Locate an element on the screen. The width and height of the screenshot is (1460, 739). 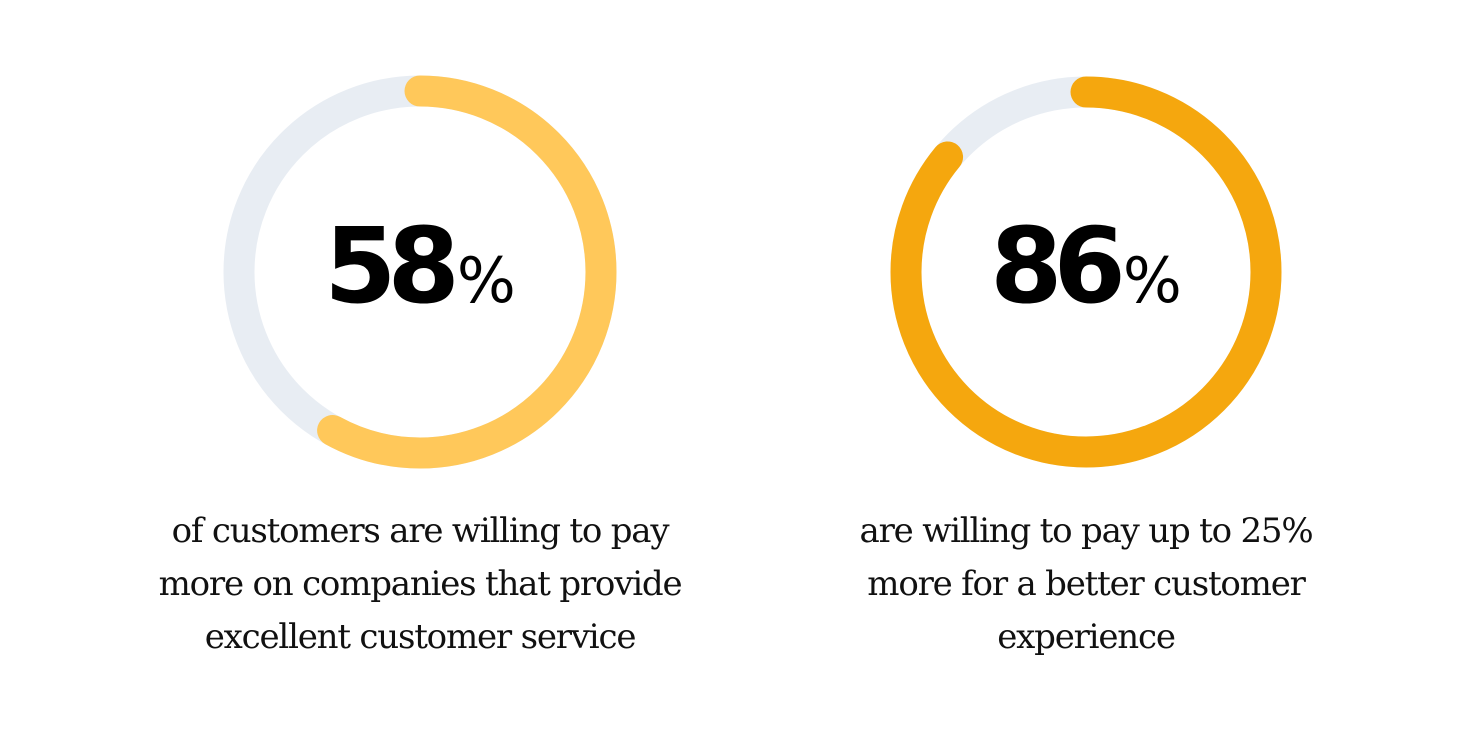
stat-number: 58 is located at coordinates (392, 266).